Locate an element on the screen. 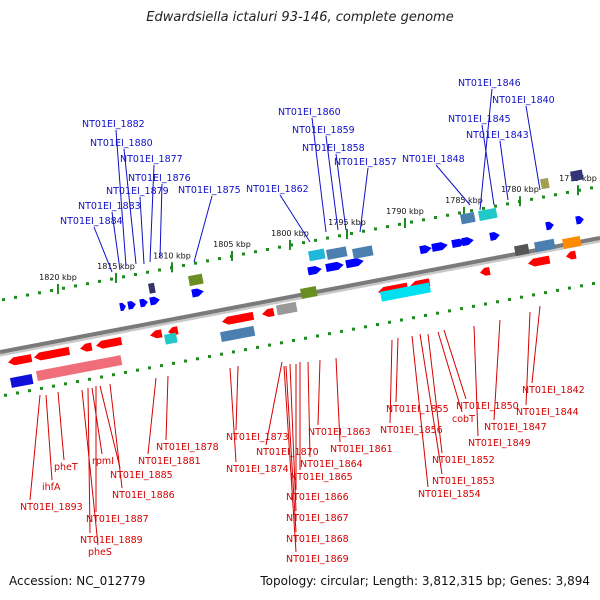 This screenshot has width=600, height=600. top-gene-label: NT01EI_1860 is located at coordinates (309, 112).